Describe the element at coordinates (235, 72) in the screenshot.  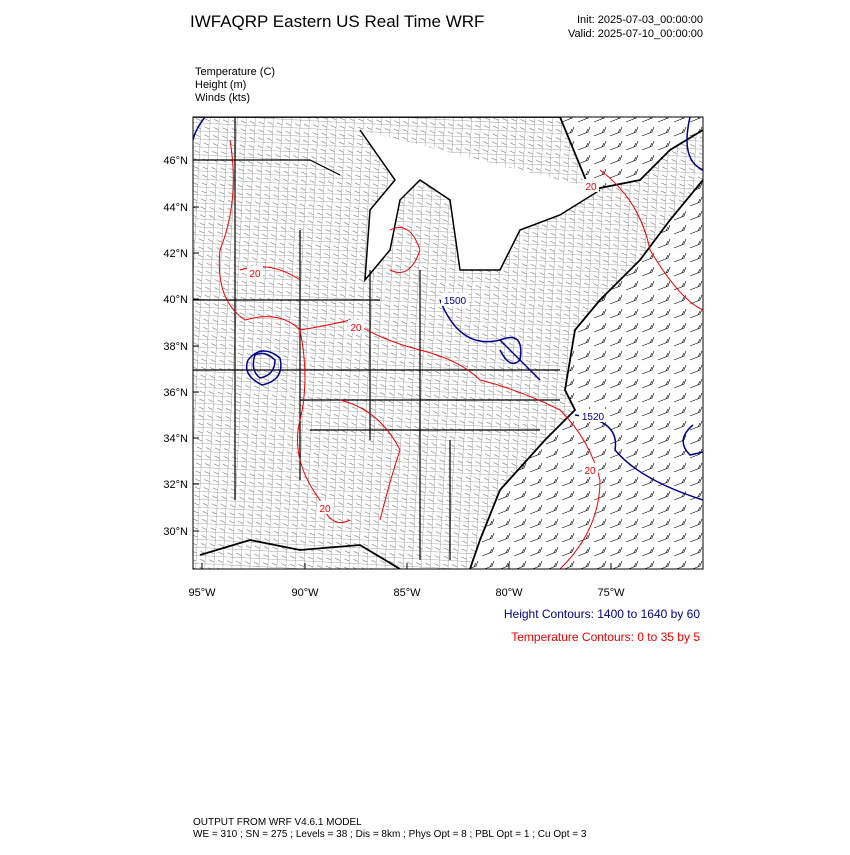
I see `field-label: Temperature (C)` at that location.